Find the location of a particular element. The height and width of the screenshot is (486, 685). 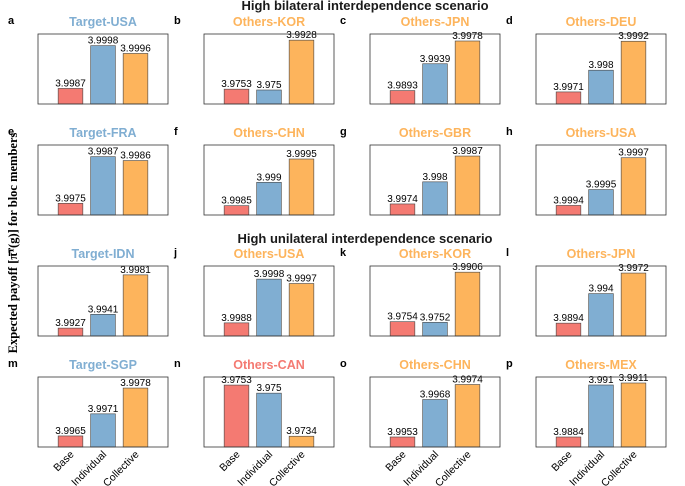

panel-c: c Others-JPN 3.9893 3.9939 3.9978 is located at coordinates (420, 60).